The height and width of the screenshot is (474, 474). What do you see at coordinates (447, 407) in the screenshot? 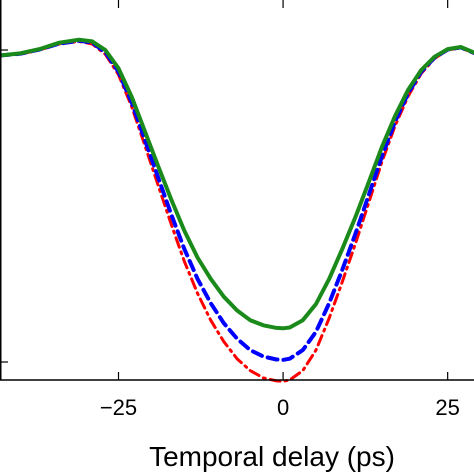
I see `x-tick-label: 25` at bounding box center [447, 407].